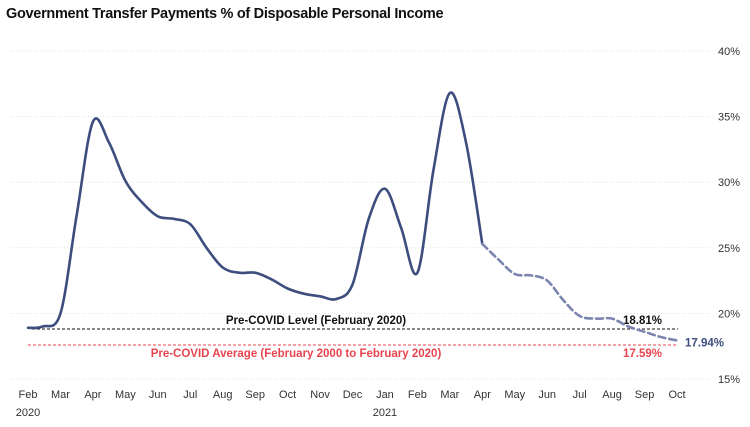 The height and width of the screenshot is (427, 750). Describe the element at coordinates (704, 343) in the screenshot. I see `series-end-label: 17.94%` at that location.